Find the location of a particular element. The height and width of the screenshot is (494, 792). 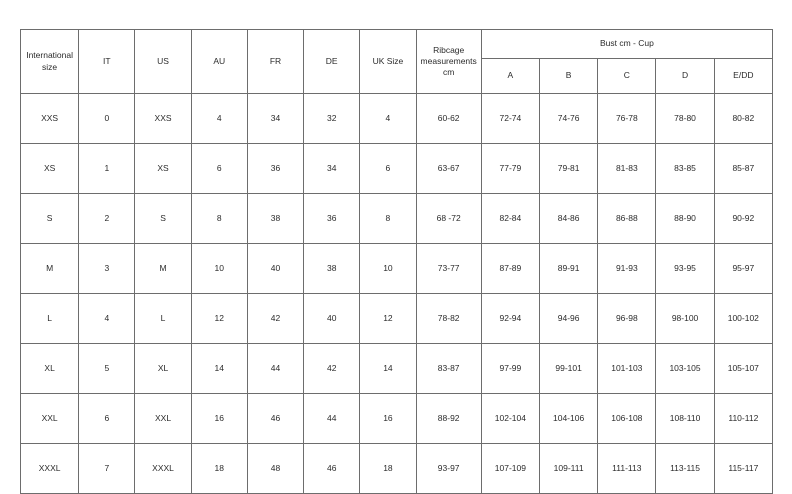

cell-cup-b: 79-81 is located at coordinates (568, 168).